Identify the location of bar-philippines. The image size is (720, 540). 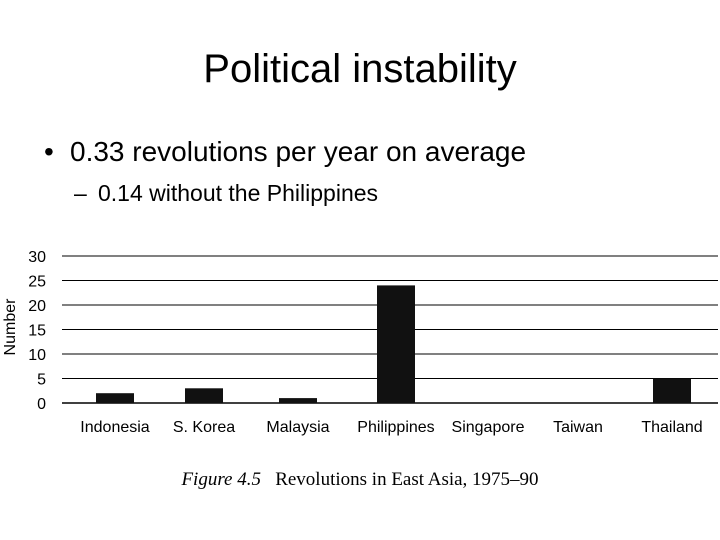
(396, 344).